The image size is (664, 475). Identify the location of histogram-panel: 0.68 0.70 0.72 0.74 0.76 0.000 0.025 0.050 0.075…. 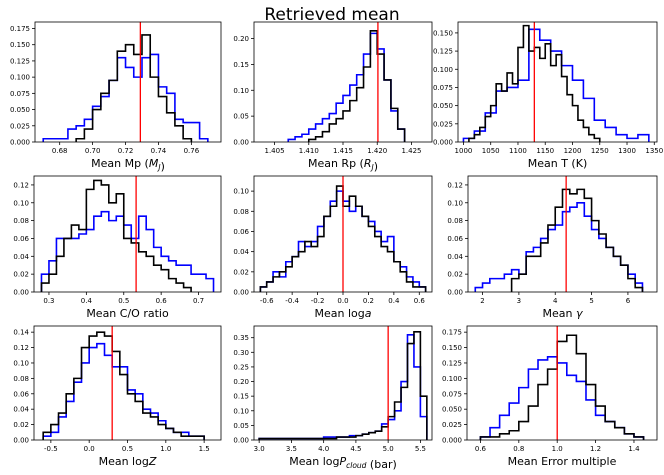
(116, 97).